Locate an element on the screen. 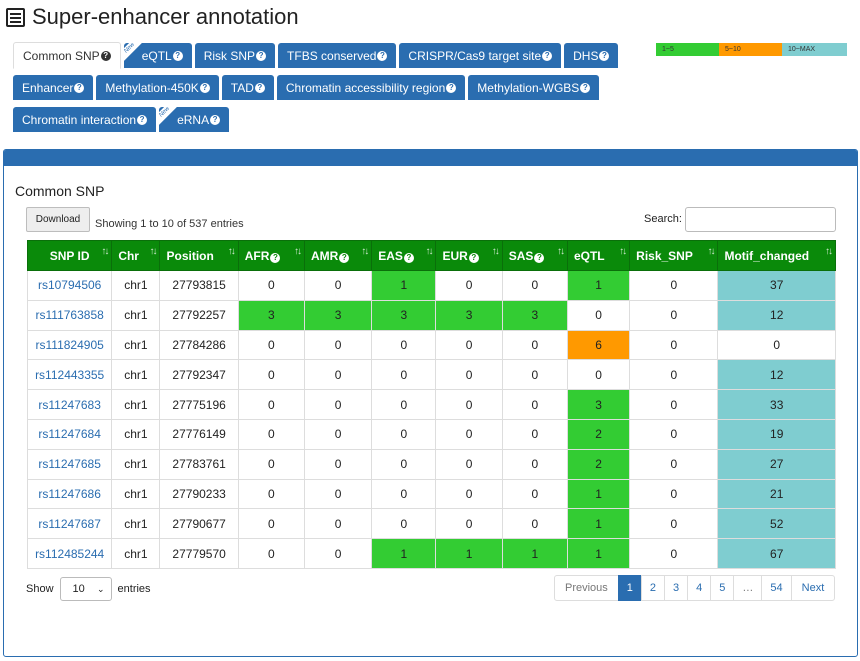  column-header-motif-changed: Motif_changed ↑↓ is located at coordinates (776, 255).